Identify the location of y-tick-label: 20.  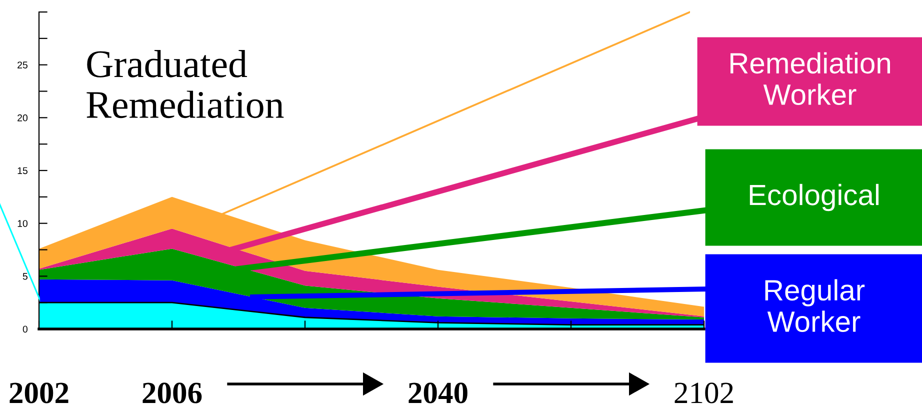
(23, 118).